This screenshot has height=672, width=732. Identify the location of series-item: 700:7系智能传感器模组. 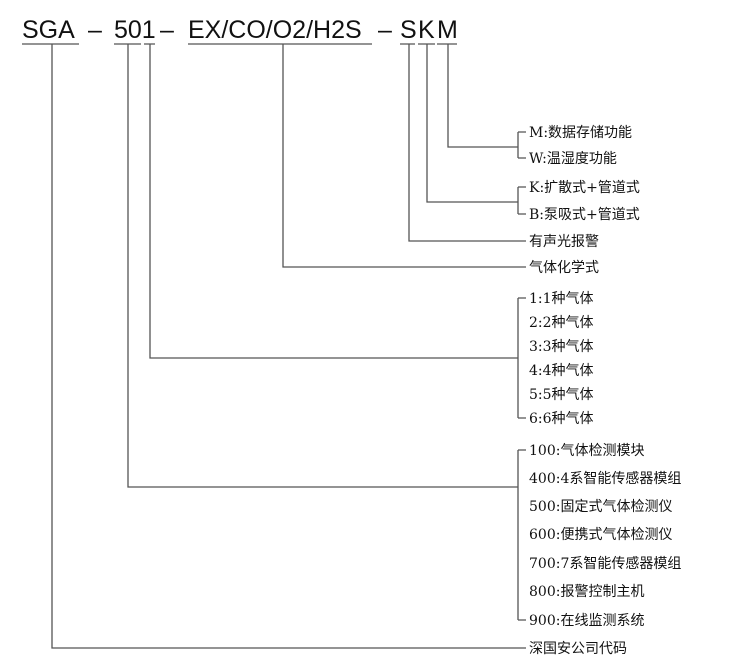
(605, 563).